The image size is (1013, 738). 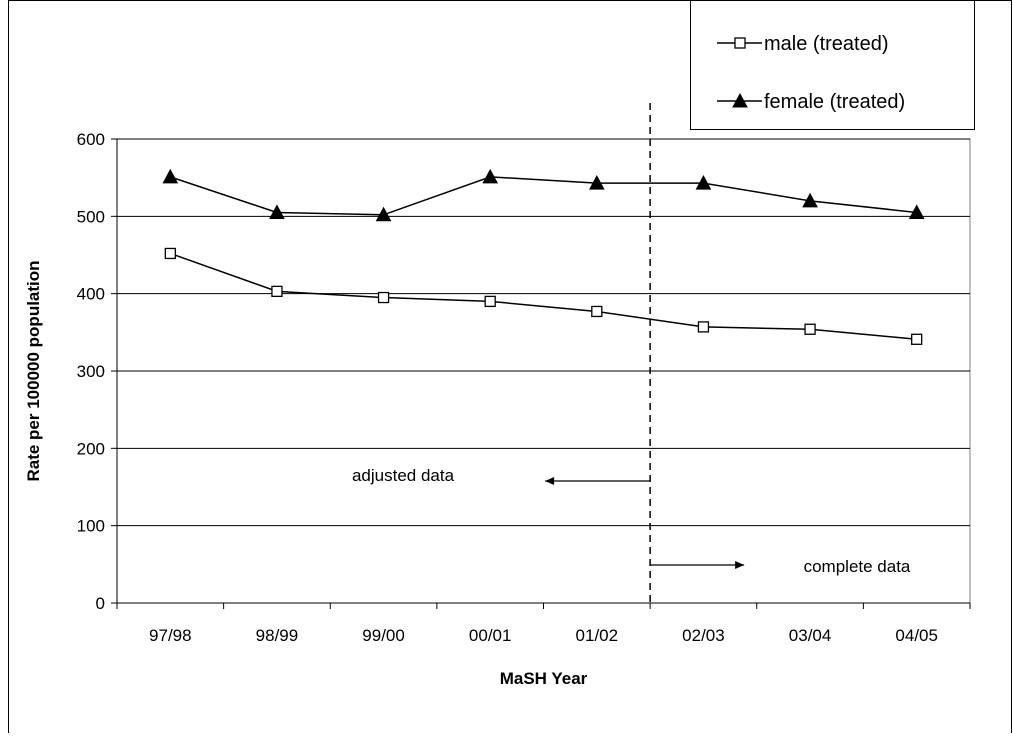 What do you see at coordinates (597, 635) in the screenshot?
I see `x-tick-label: 01/02` at bounding box center [597, 635].